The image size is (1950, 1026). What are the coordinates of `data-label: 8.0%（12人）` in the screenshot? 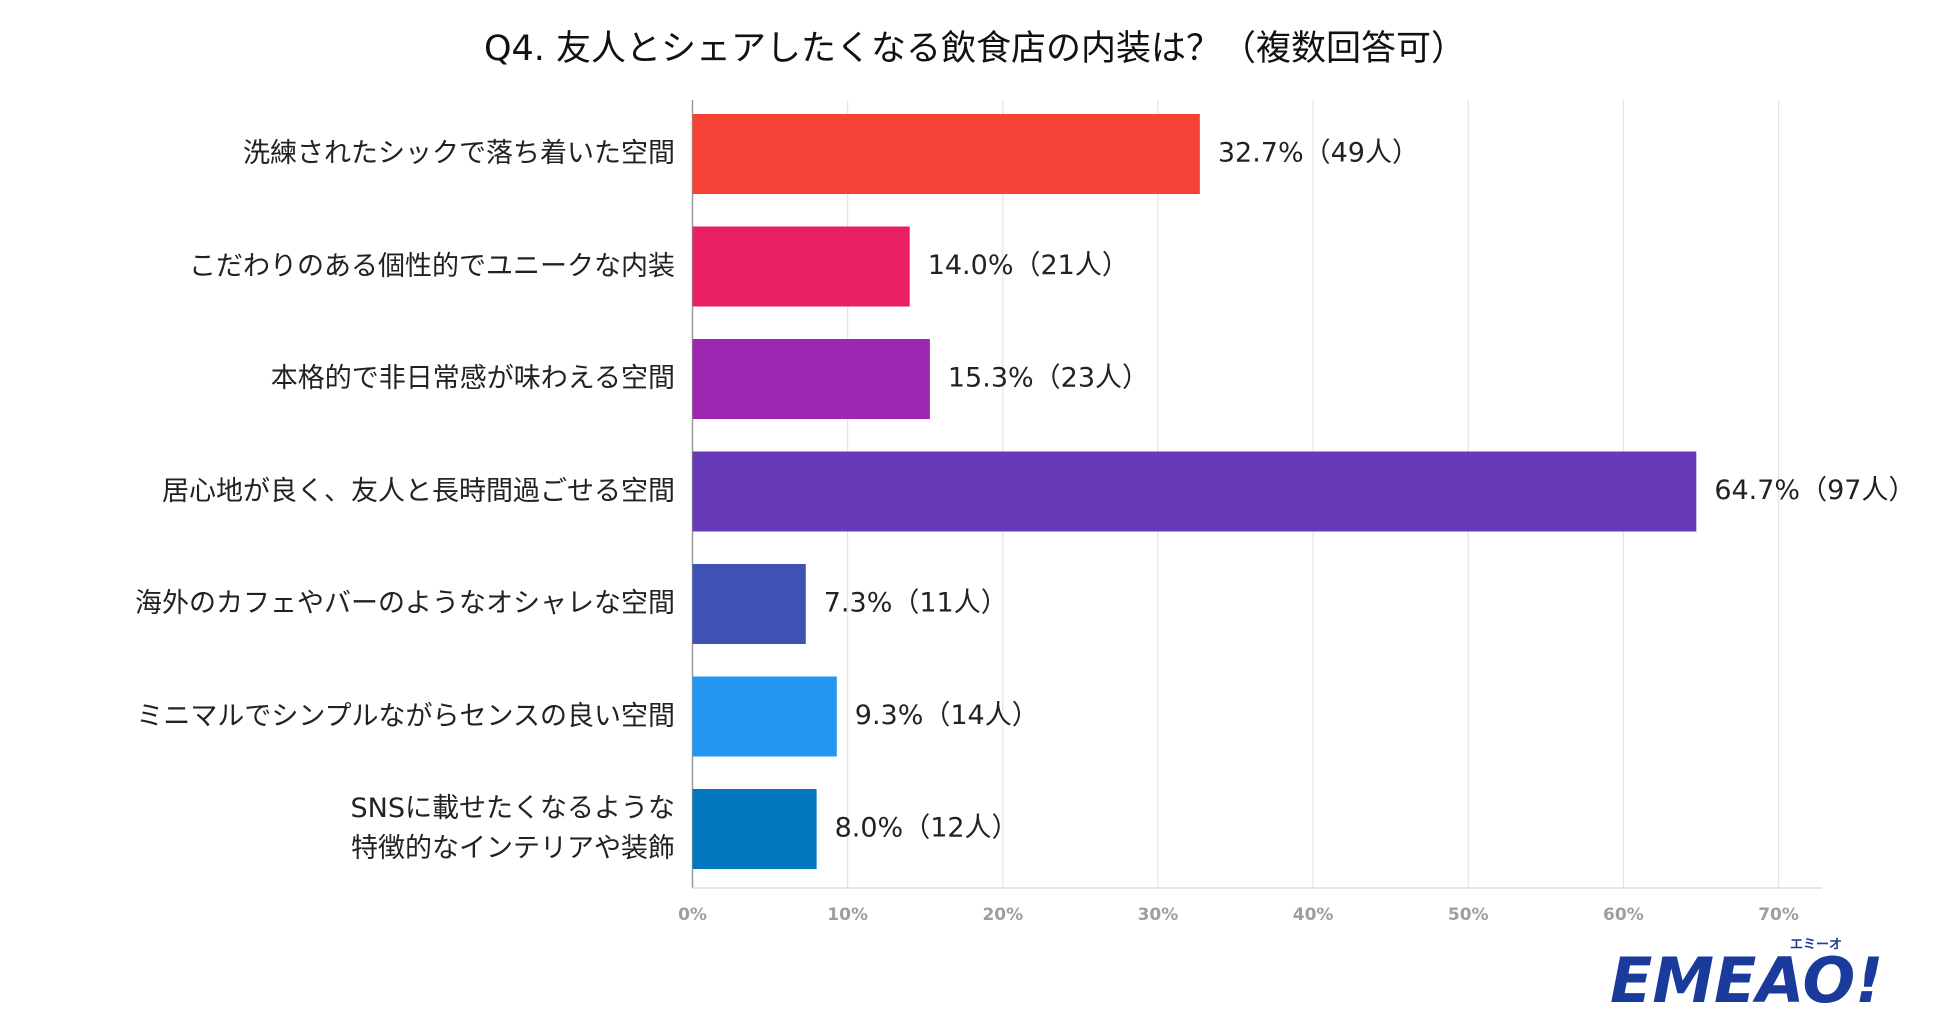 It's located at (927, 828).